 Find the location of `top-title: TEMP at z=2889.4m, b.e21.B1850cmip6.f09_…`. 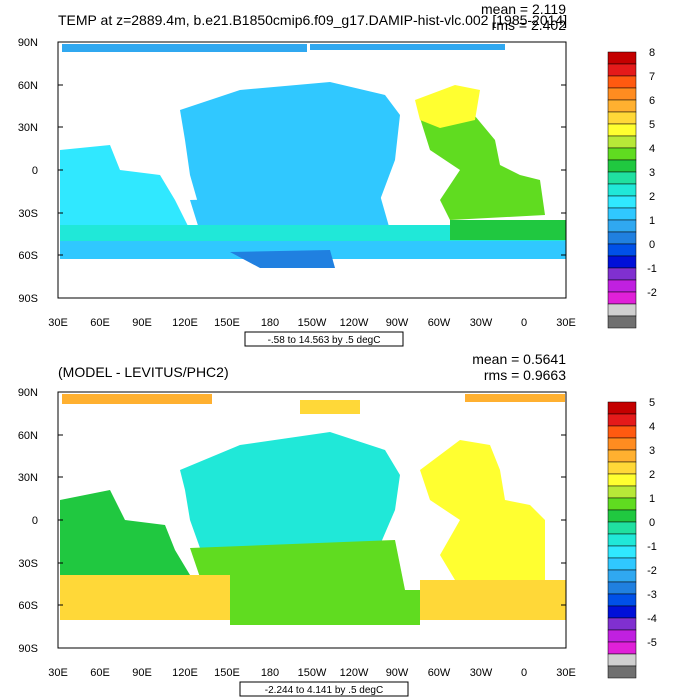

top-title: TEMP at z=2889.4m, b.e21.B1850cmip6.f09_… is located at coordinates (312, 20).